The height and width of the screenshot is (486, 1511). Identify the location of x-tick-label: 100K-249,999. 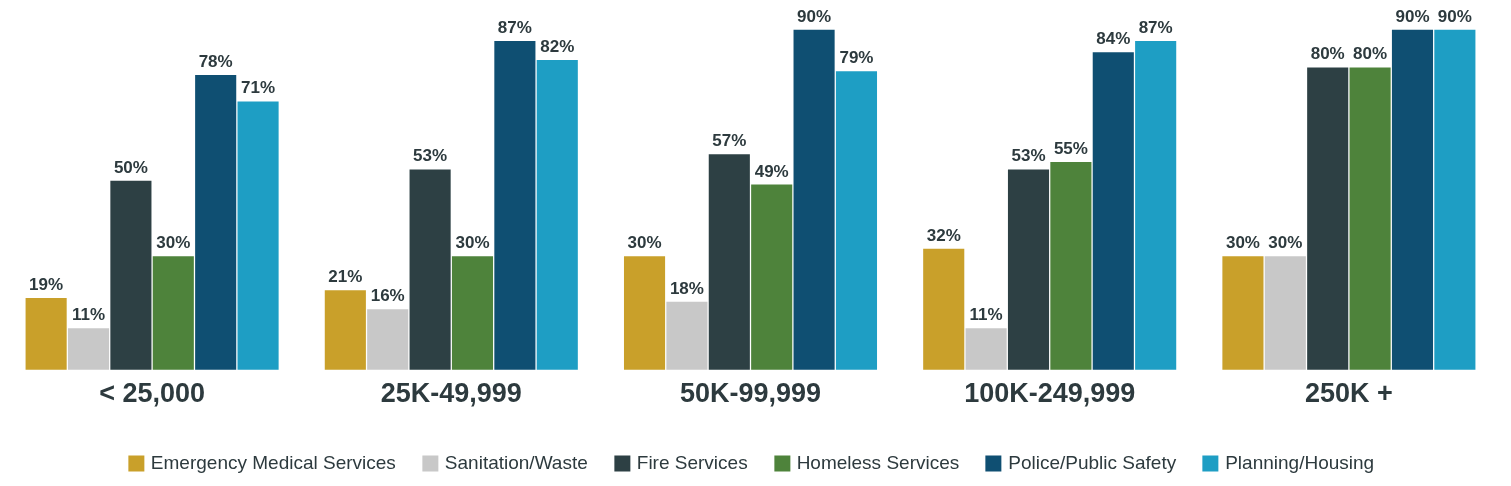
(1050, 392).